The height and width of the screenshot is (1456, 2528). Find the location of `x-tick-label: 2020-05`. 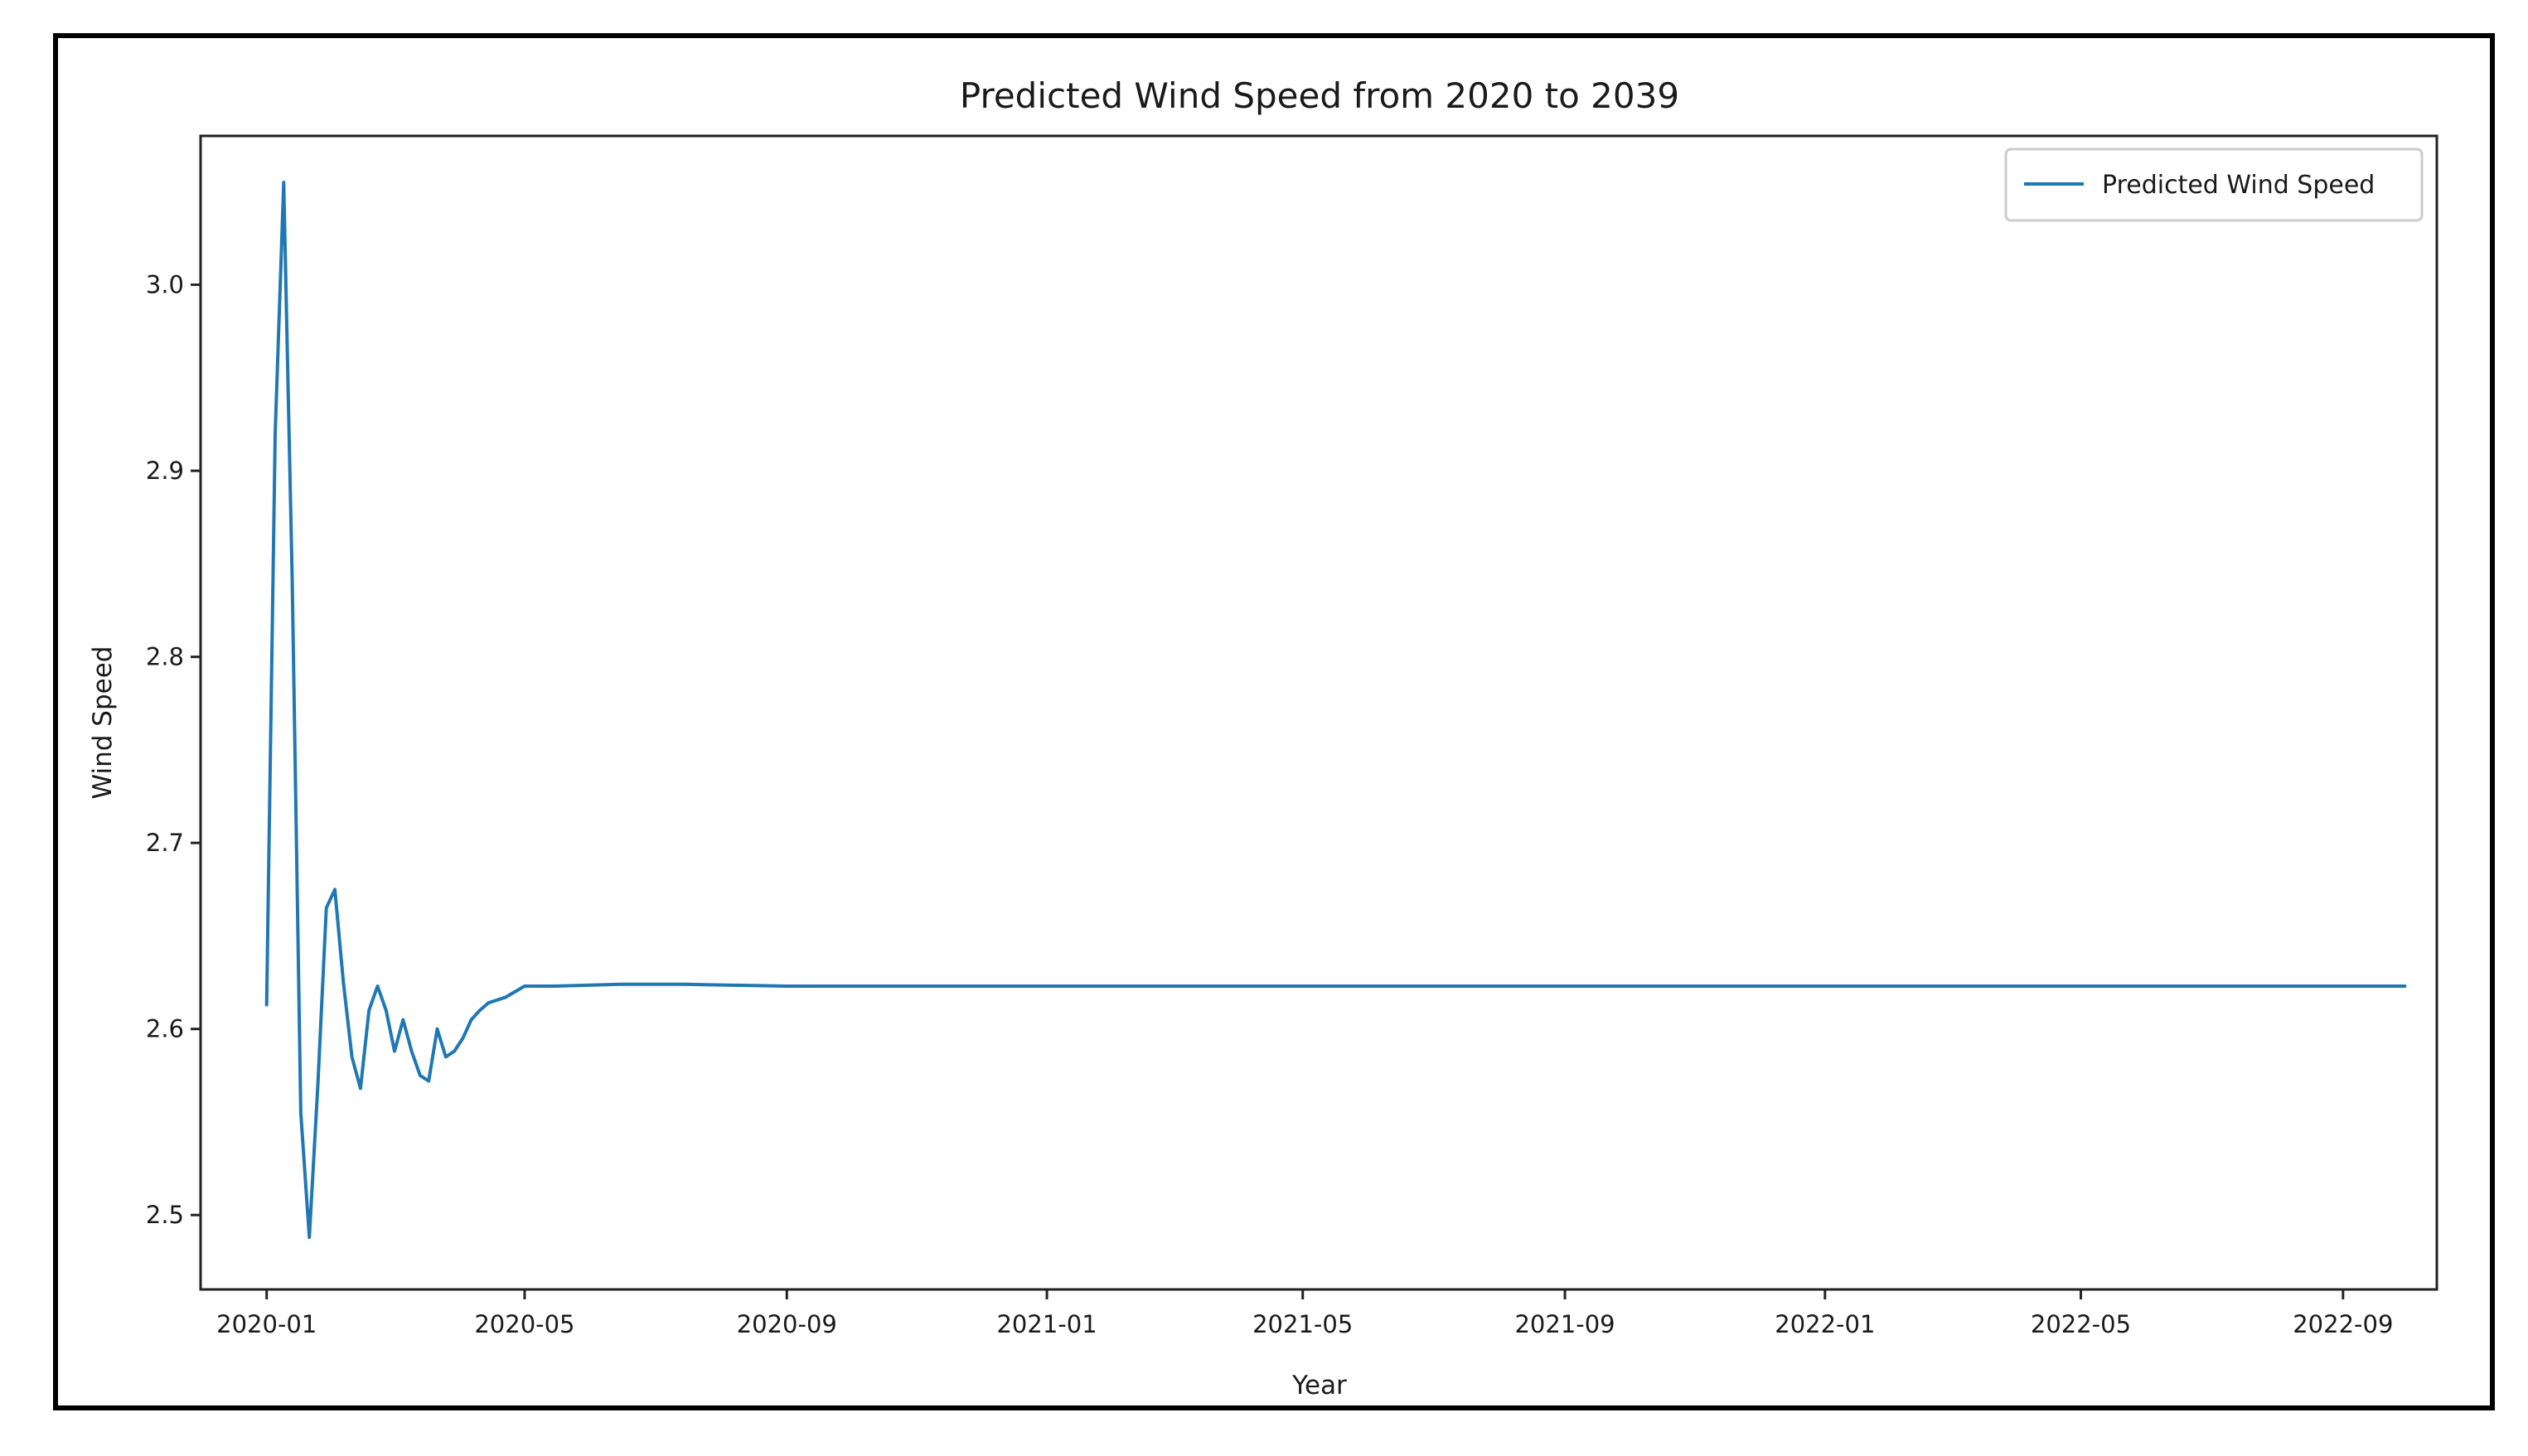

x-tick-label: 2020-05 is located at coordinates (524, 1324).